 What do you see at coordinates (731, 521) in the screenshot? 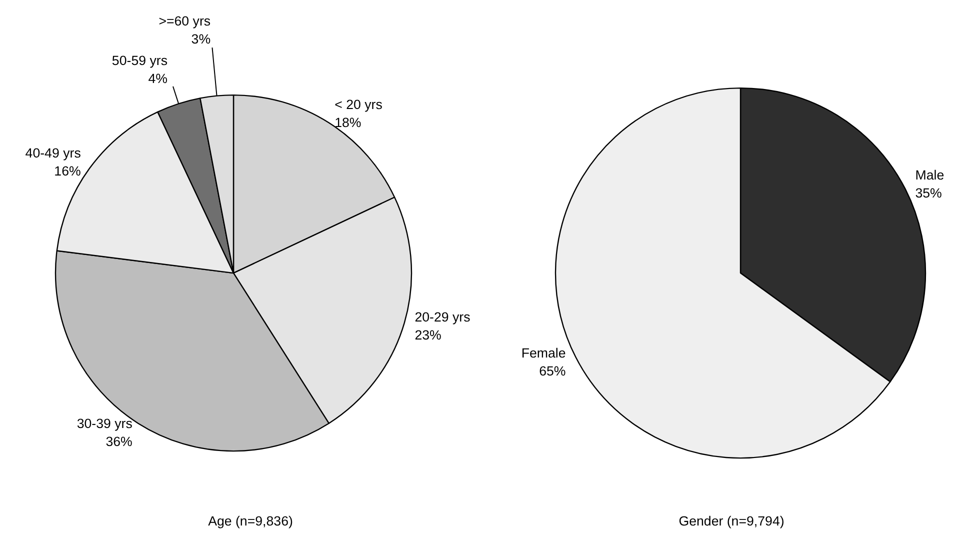
I see `text: Gender (n=9,794)` at bounding box center [731, 521].